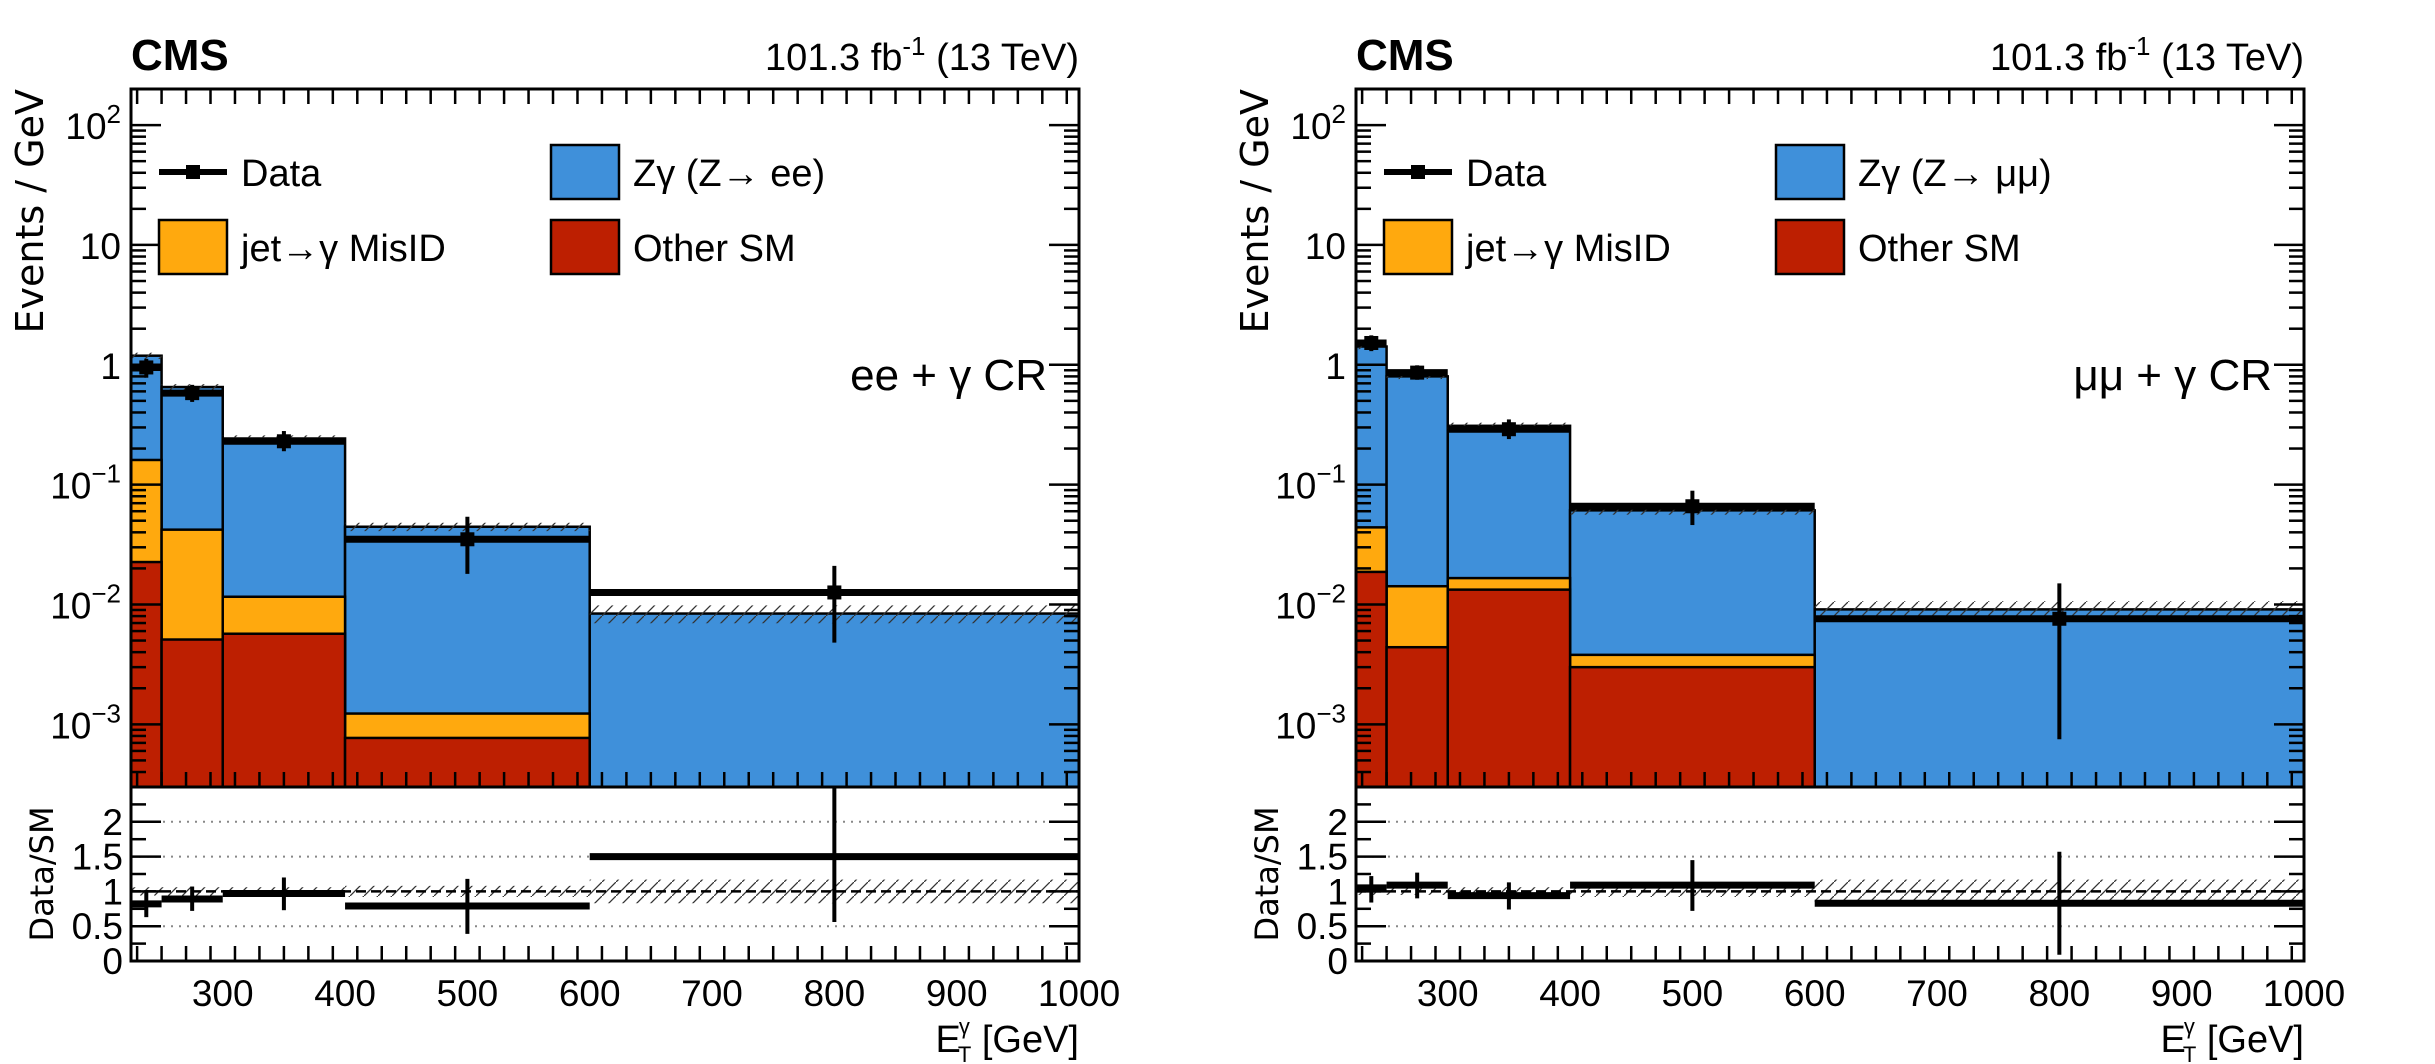 The height and width of the screenshot is (1064, 2435). What do you see at coordinates (948, 375) in the screenshot?
I see `region-label: ee + γ CR` at bounding box center [948, 375].